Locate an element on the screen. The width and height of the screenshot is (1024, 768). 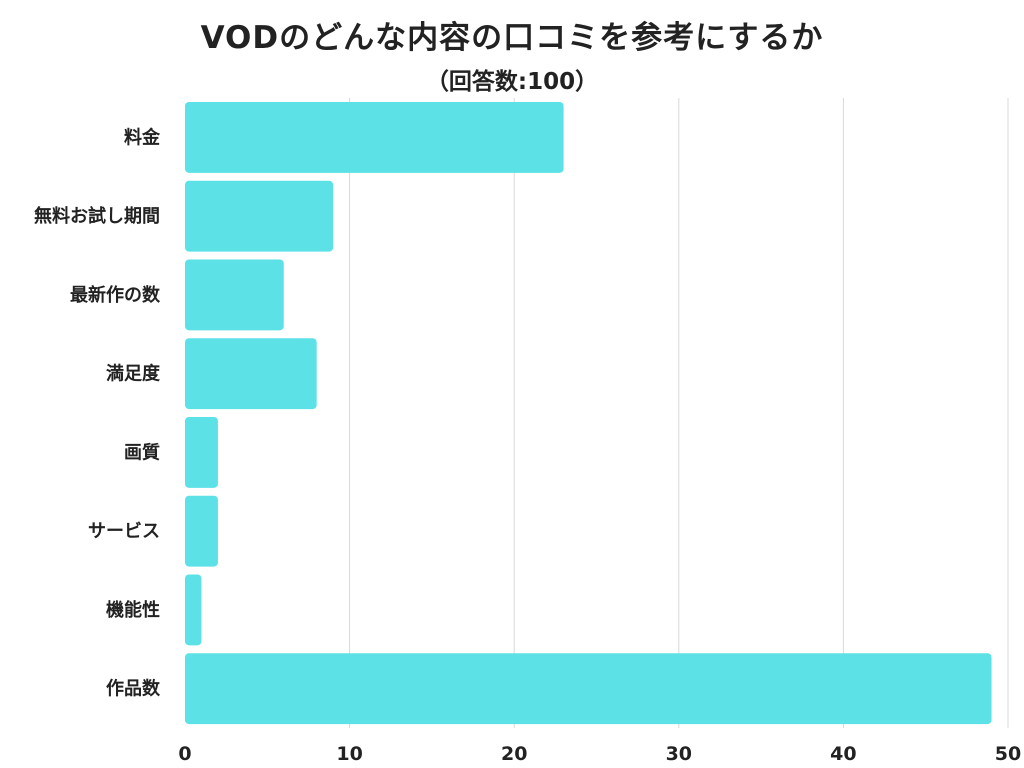
category-label: 作品数 is located at coordinates (133, 689).